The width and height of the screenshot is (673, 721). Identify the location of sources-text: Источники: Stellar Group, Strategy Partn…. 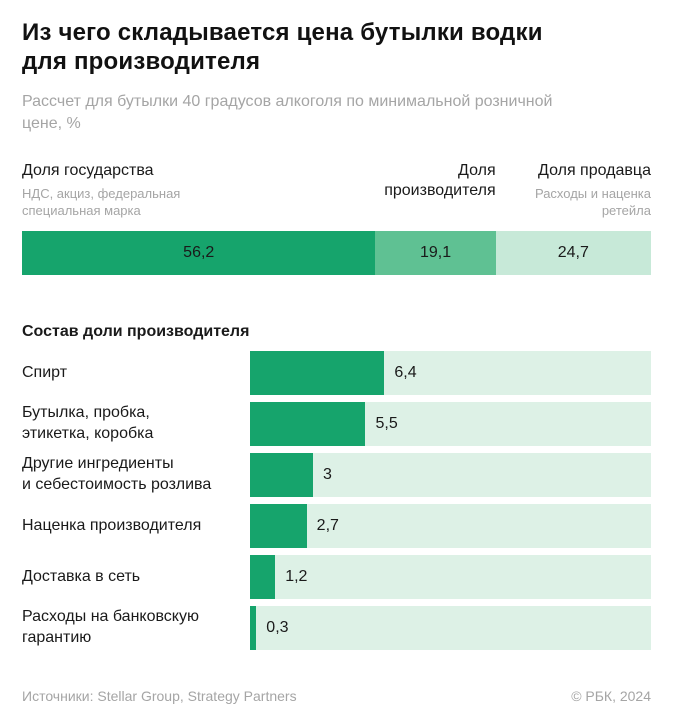
(159, 696).